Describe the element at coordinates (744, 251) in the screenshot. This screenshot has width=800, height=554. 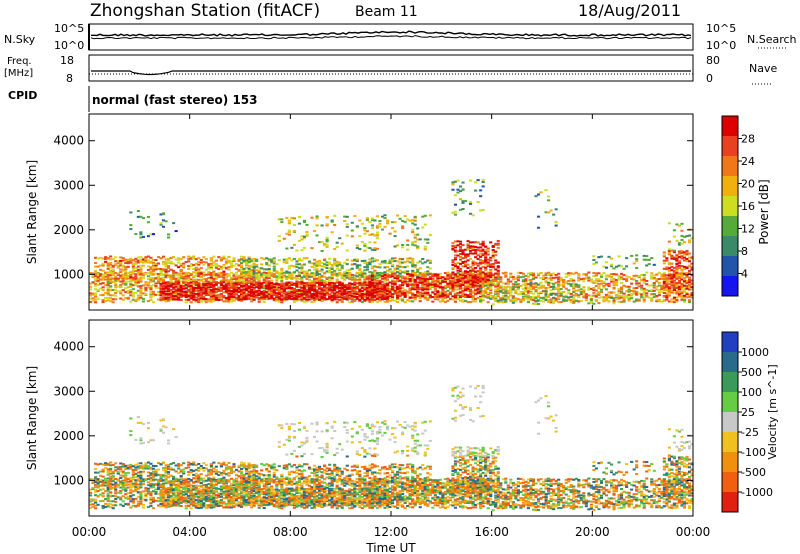
I see `colorbar-tick-label: 8` at that location.